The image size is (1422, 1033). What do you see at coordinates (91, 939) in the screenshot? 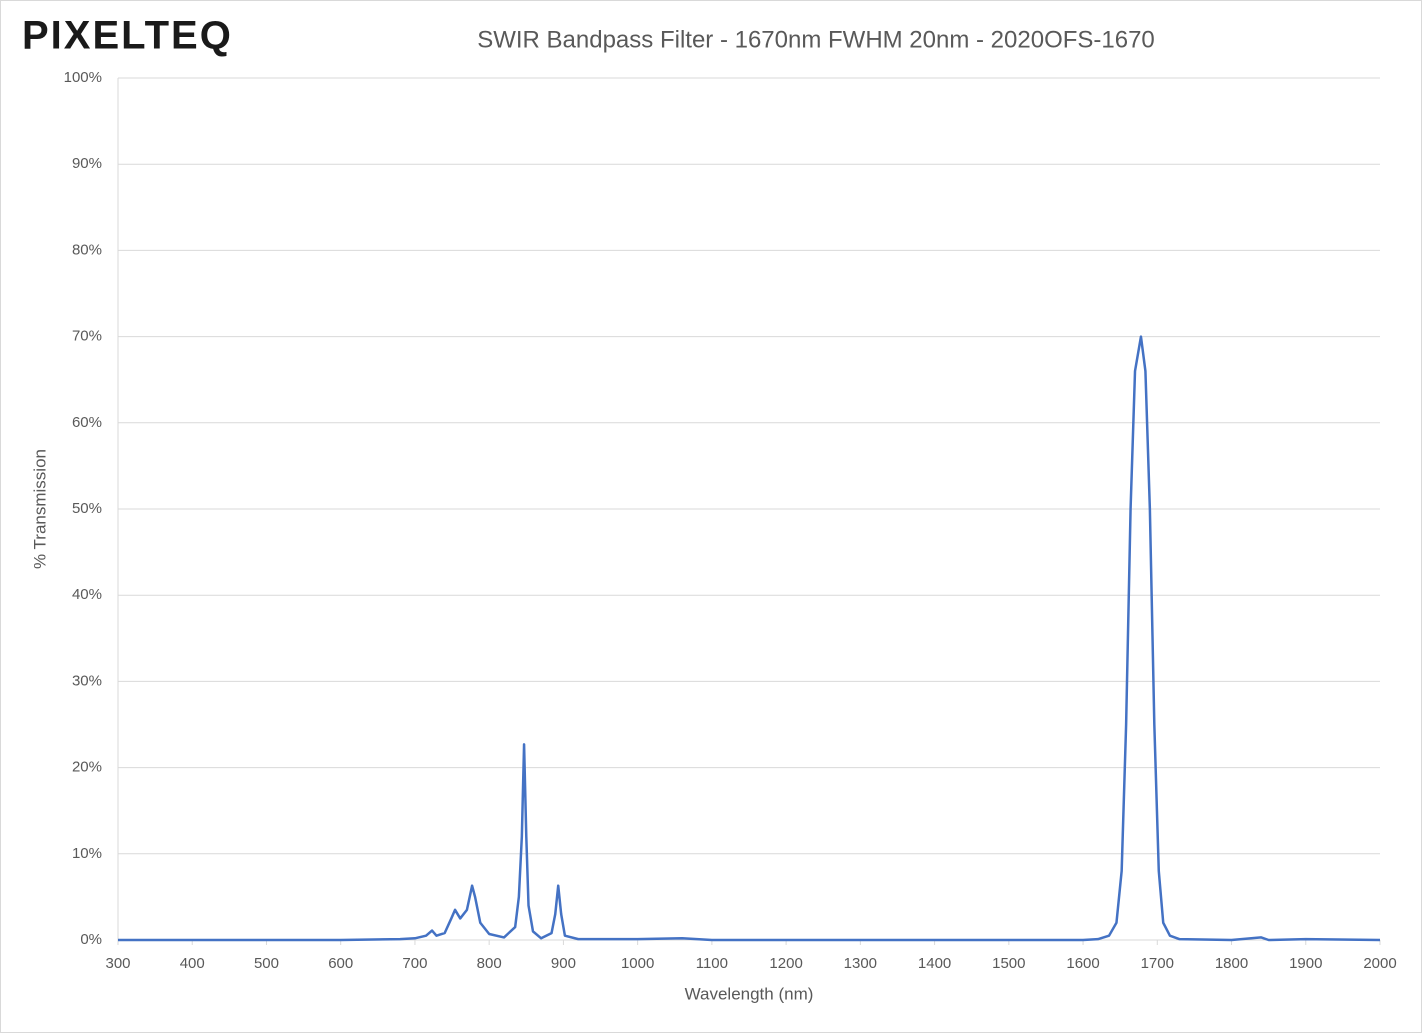
I see `y-tick-label: 0%` at bounding box center [91, 939].